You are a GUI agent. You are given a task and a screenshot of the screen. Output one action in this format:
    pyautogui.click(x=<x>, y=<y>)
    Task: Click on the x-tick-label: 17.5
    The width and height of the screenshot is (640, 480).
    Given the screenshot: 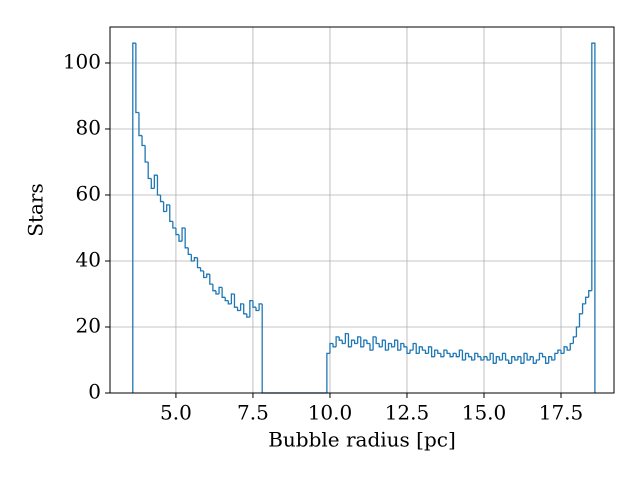 What is the action you would take?
    pyautogui.click(x=561, y=413)
    